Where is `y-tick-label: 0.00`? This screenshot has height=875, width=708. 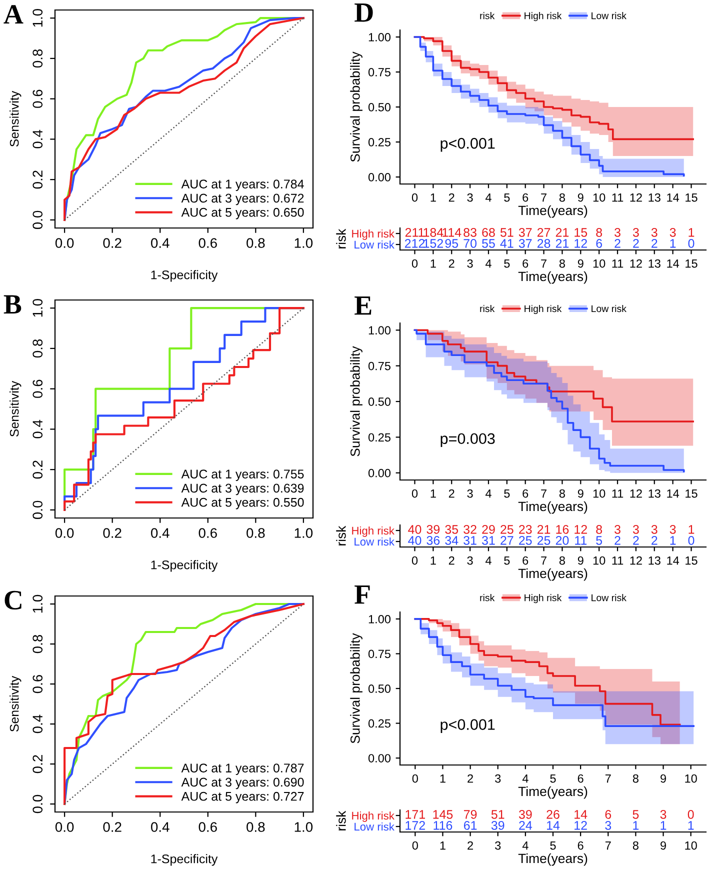 y-tick-label: 0.00 is located at coordinates (379, 758).